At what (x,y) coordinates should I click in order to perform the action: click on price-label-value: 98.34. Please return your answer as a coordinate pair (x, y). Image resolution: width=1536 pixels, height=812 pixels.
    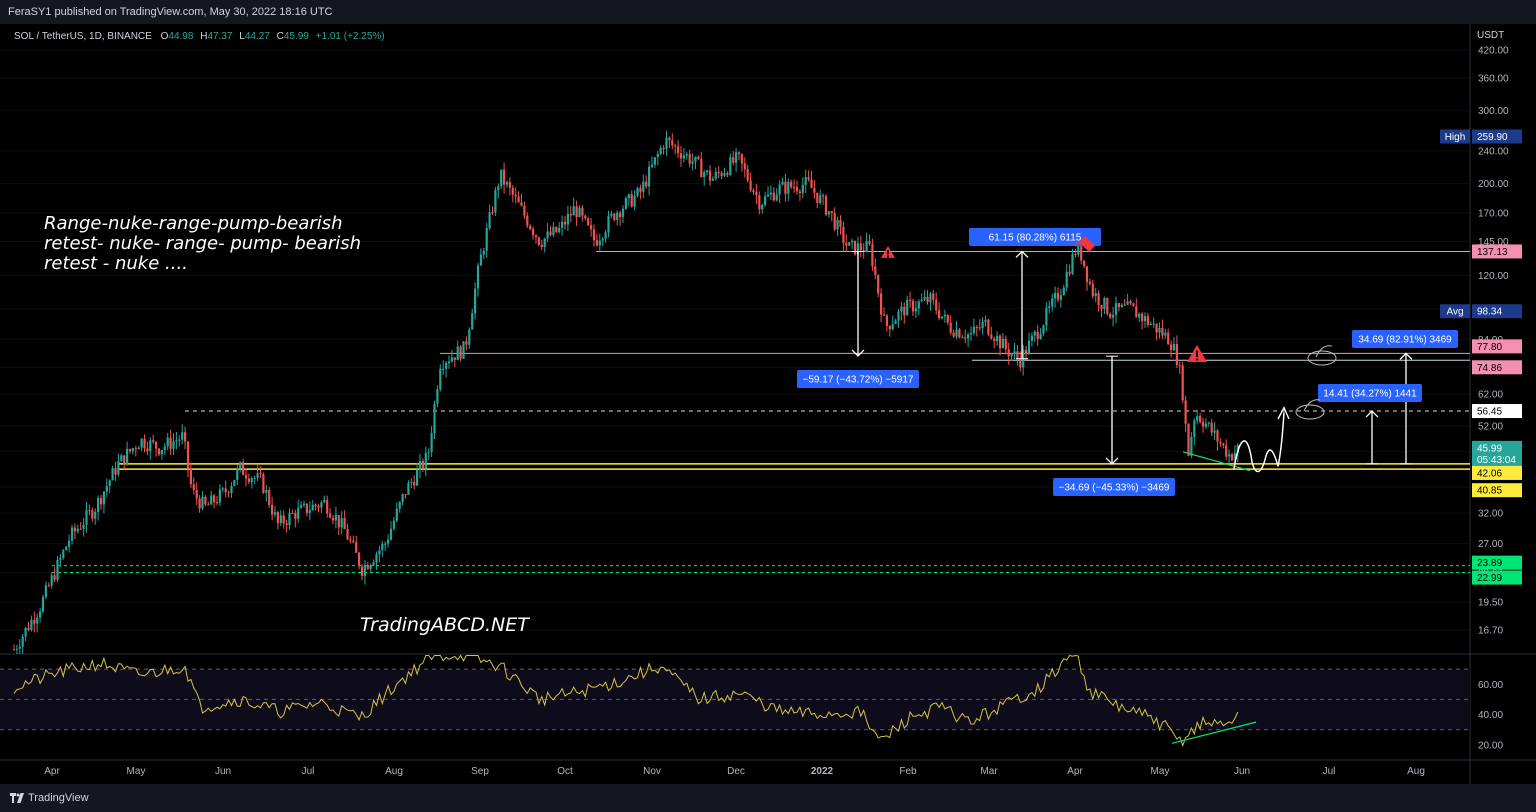
    Looking at the image, I should click on (1489, 312).